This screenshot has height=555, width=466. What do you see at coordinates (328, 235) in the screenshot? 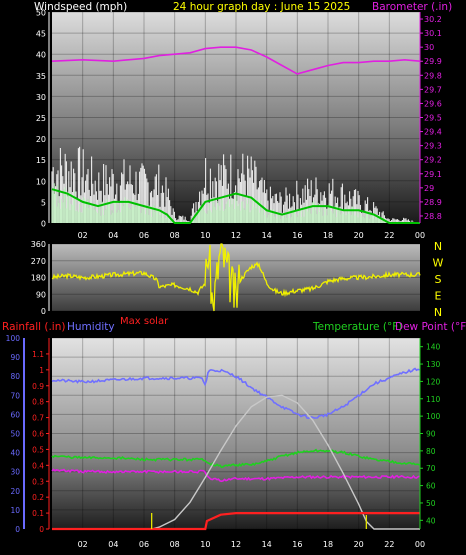
I see `wind-x-tick-label: 18` at bounding box center [328, 235].